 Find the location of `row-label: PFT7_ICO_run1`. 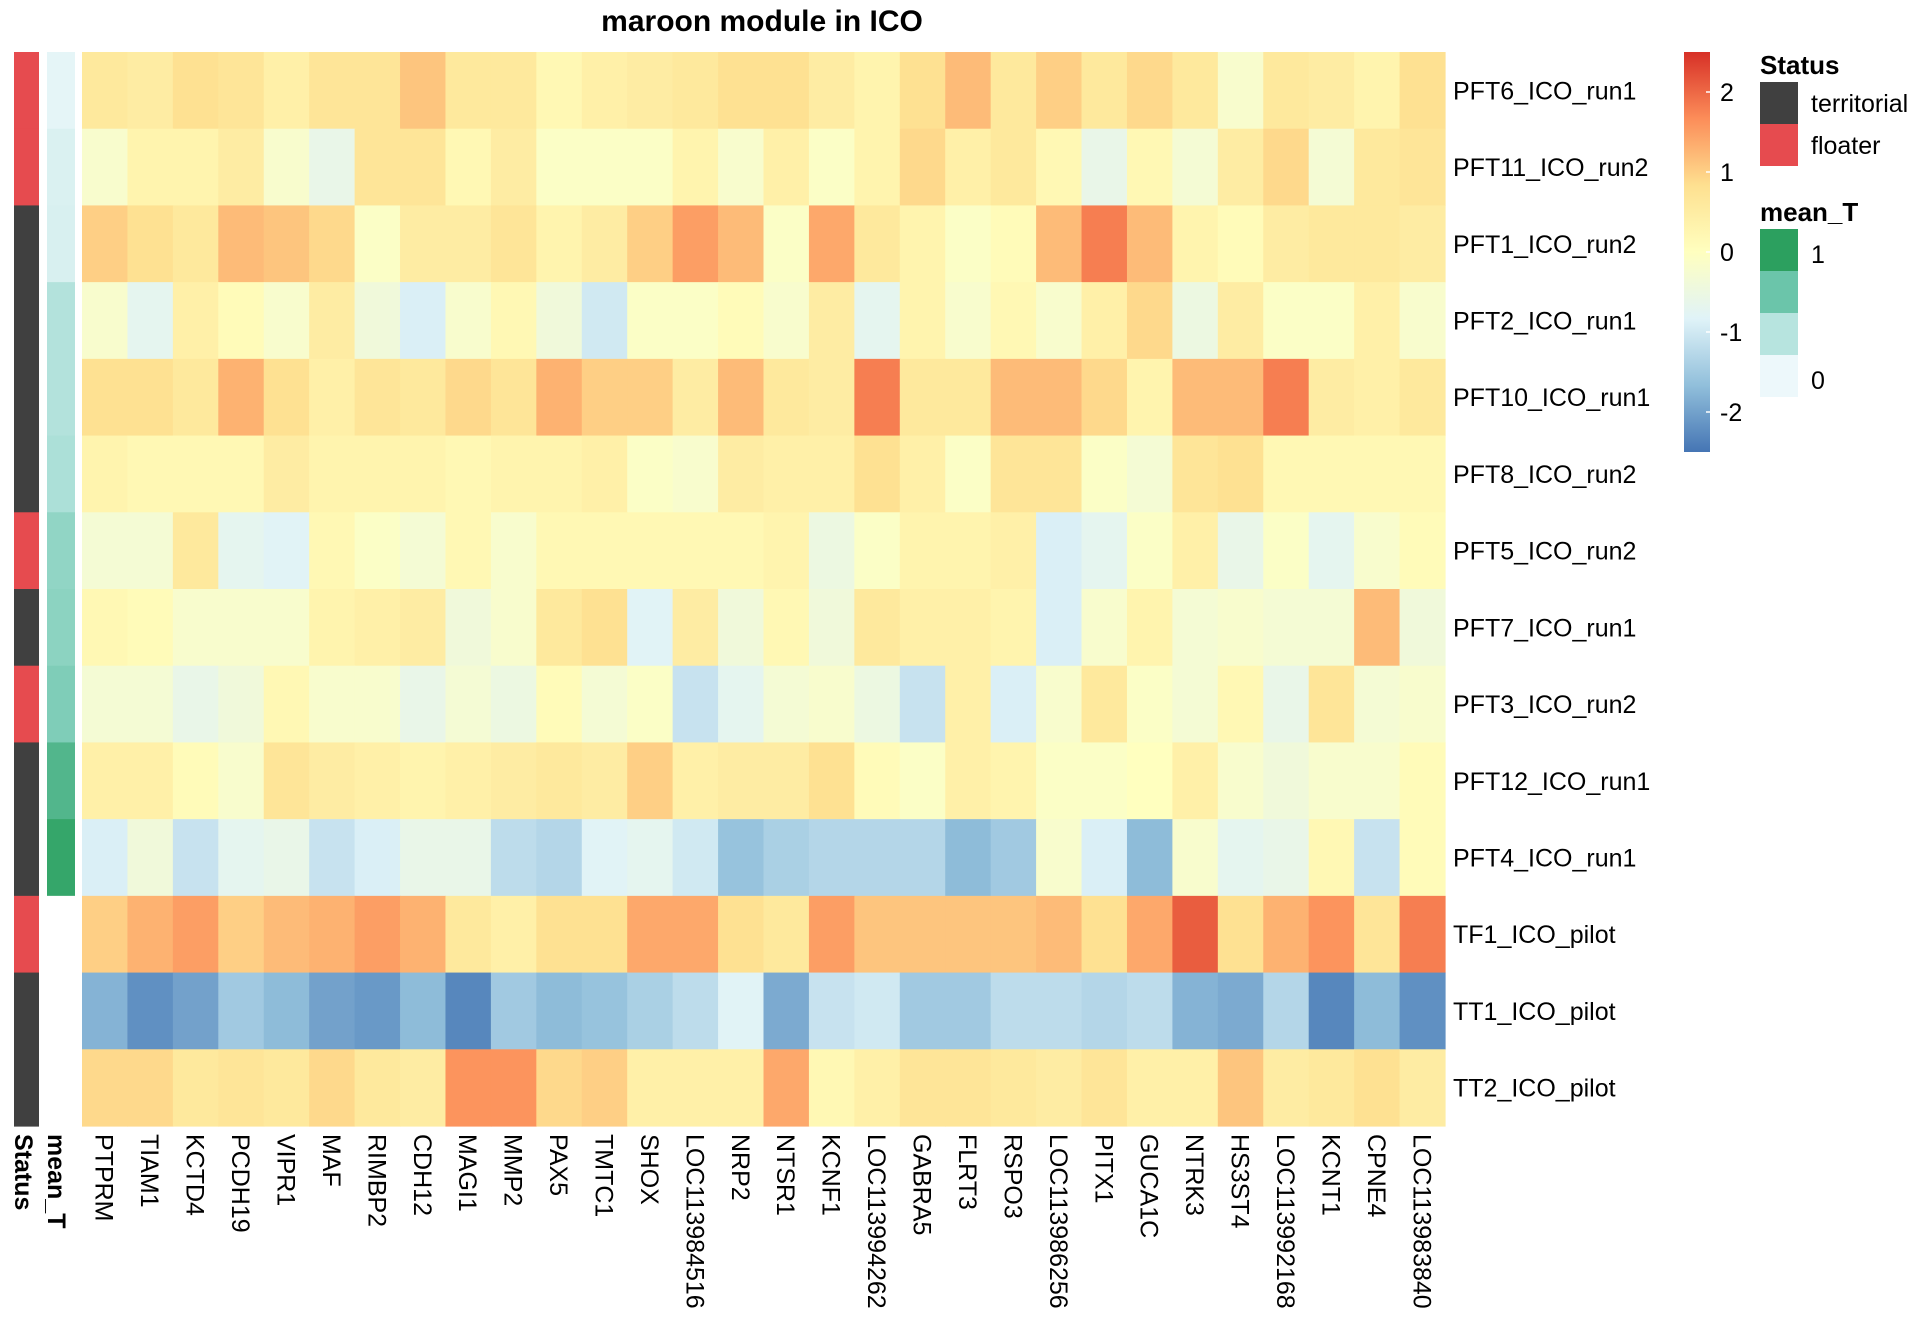

row-label: PFT7_ICO_run1 is located at coordinates (1544, 628).